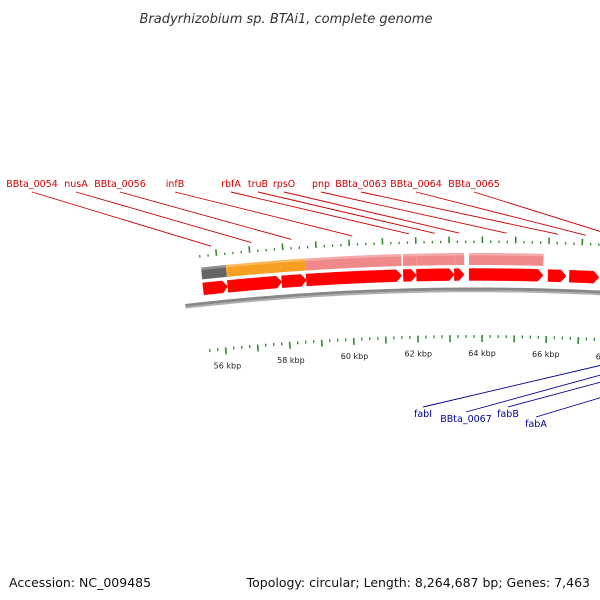 The height and width of the screenshot is (600, 600). I want to click on gene-label-bbta-0064: BBta_0064, so click(416, 184).